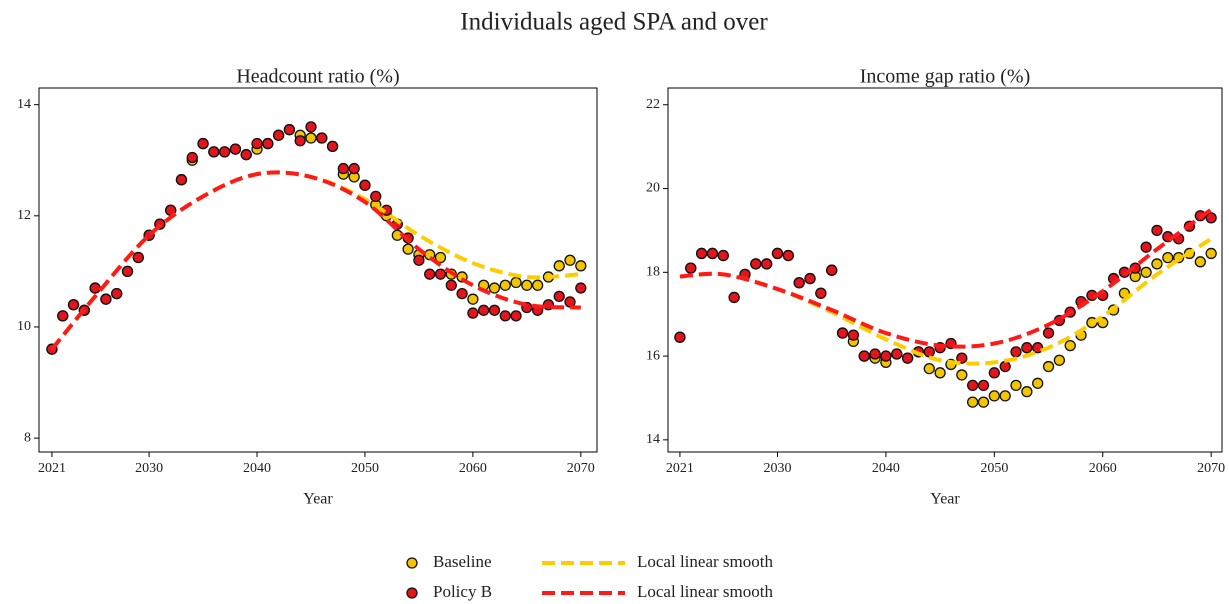  I want to click on panel-title: Income gap ratio (%), so click(945, 77).